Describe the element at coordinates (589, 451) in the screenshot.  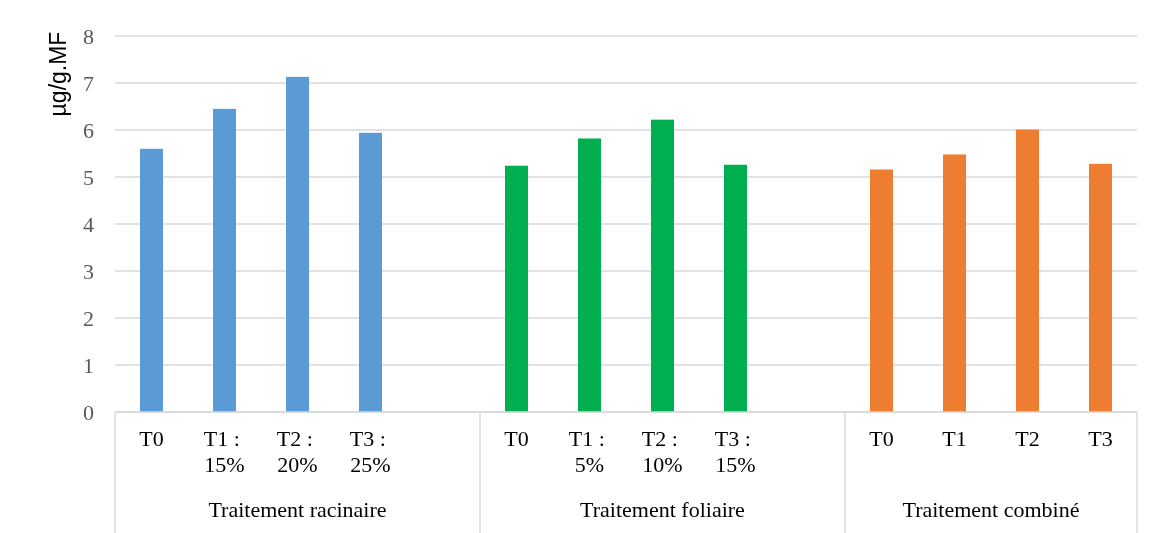
I see `x-tick-label: T1 : 5%` at that location.